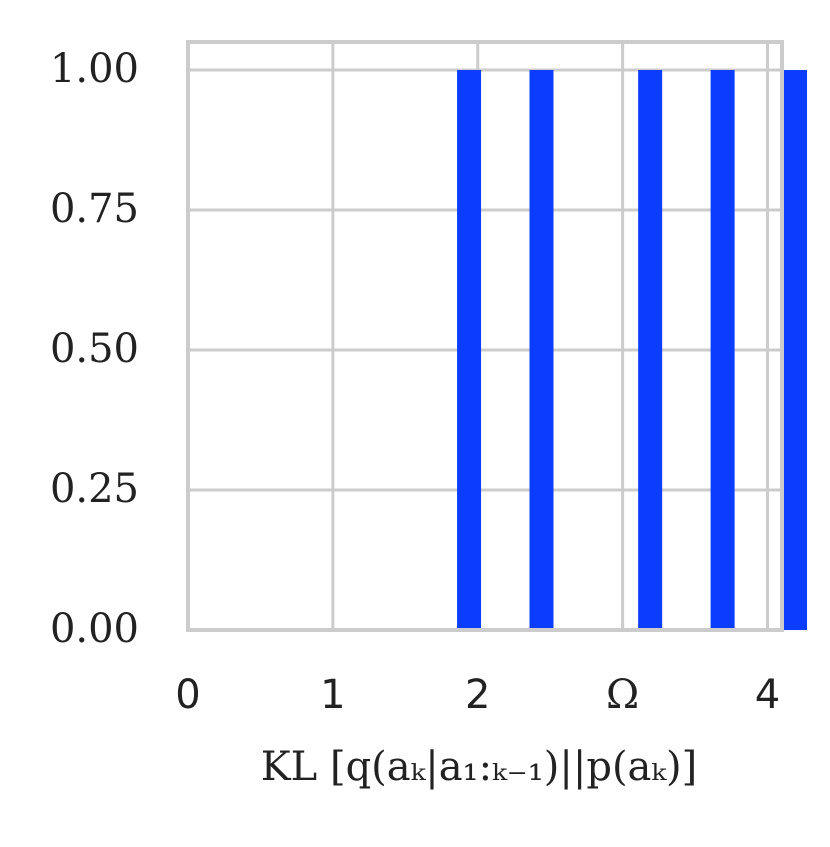  I want to click on y-tick-labels: 0.00 0.25 0.50 0.75 1.00, so click(94, 349).